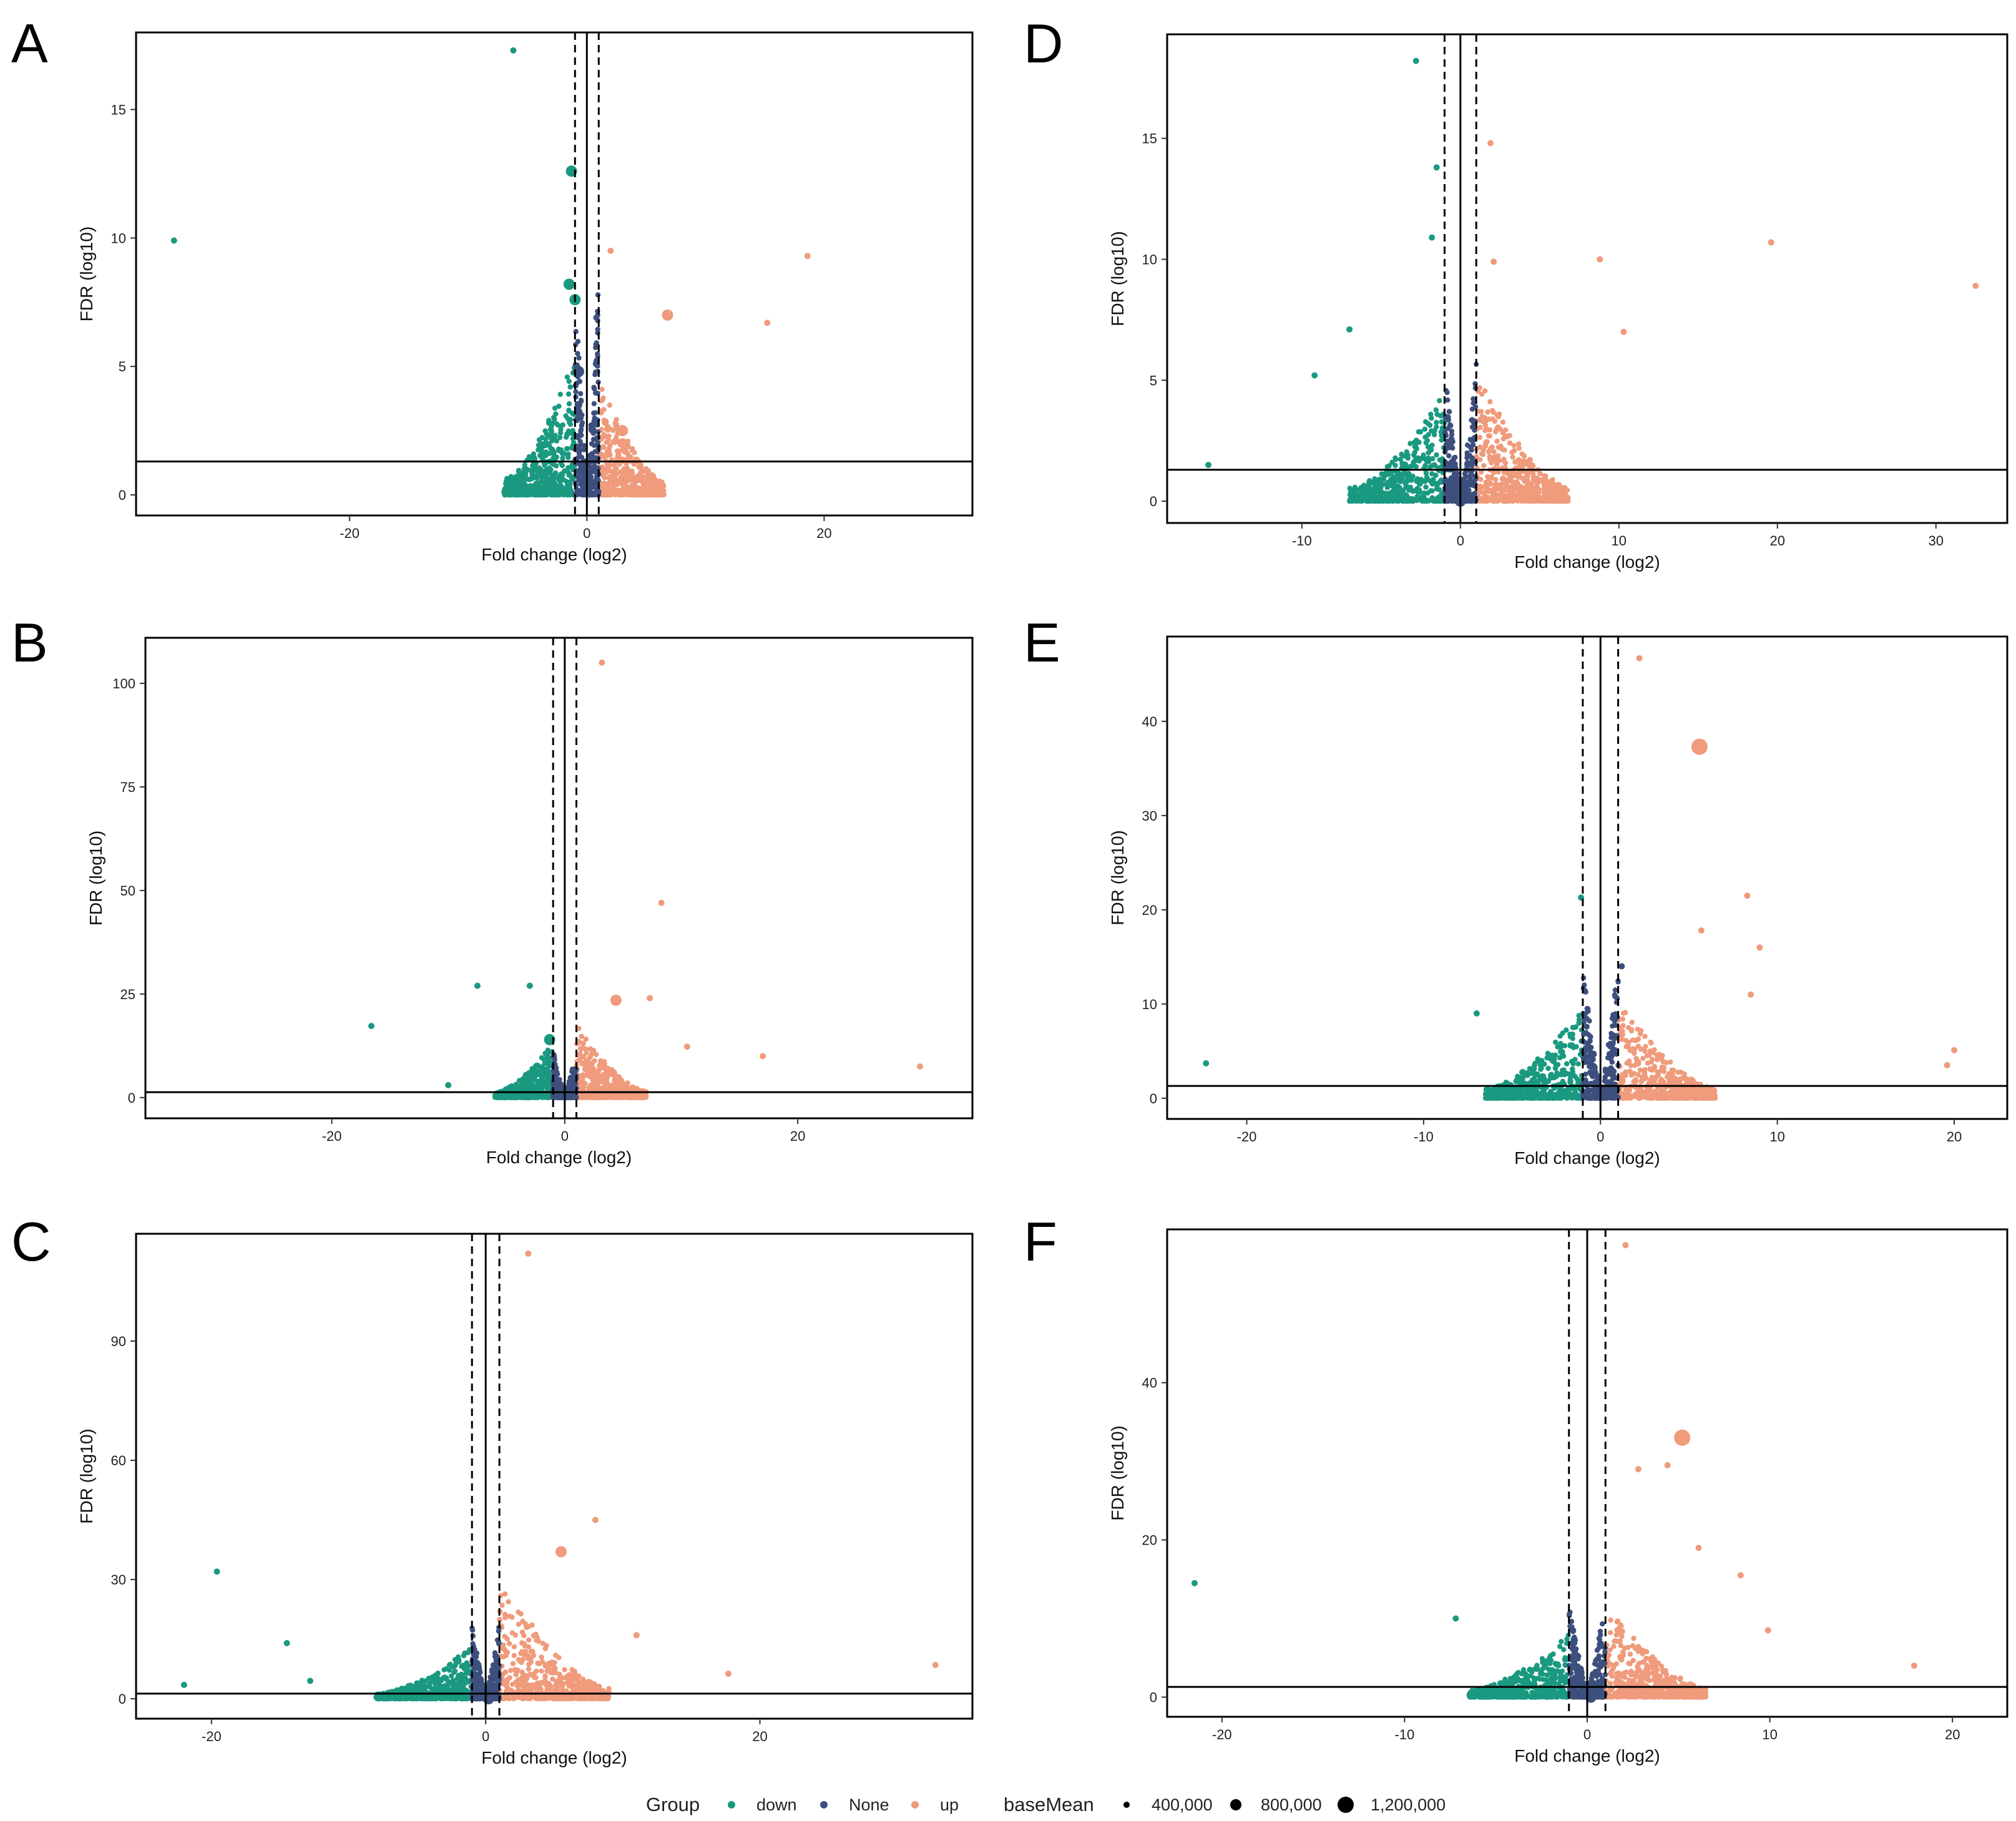 The height and width of the screenshot is (1821, 2016). Describe the element at coordinates (124, 683) in the screenshot. I see `y-tick-label: 100` at that location.